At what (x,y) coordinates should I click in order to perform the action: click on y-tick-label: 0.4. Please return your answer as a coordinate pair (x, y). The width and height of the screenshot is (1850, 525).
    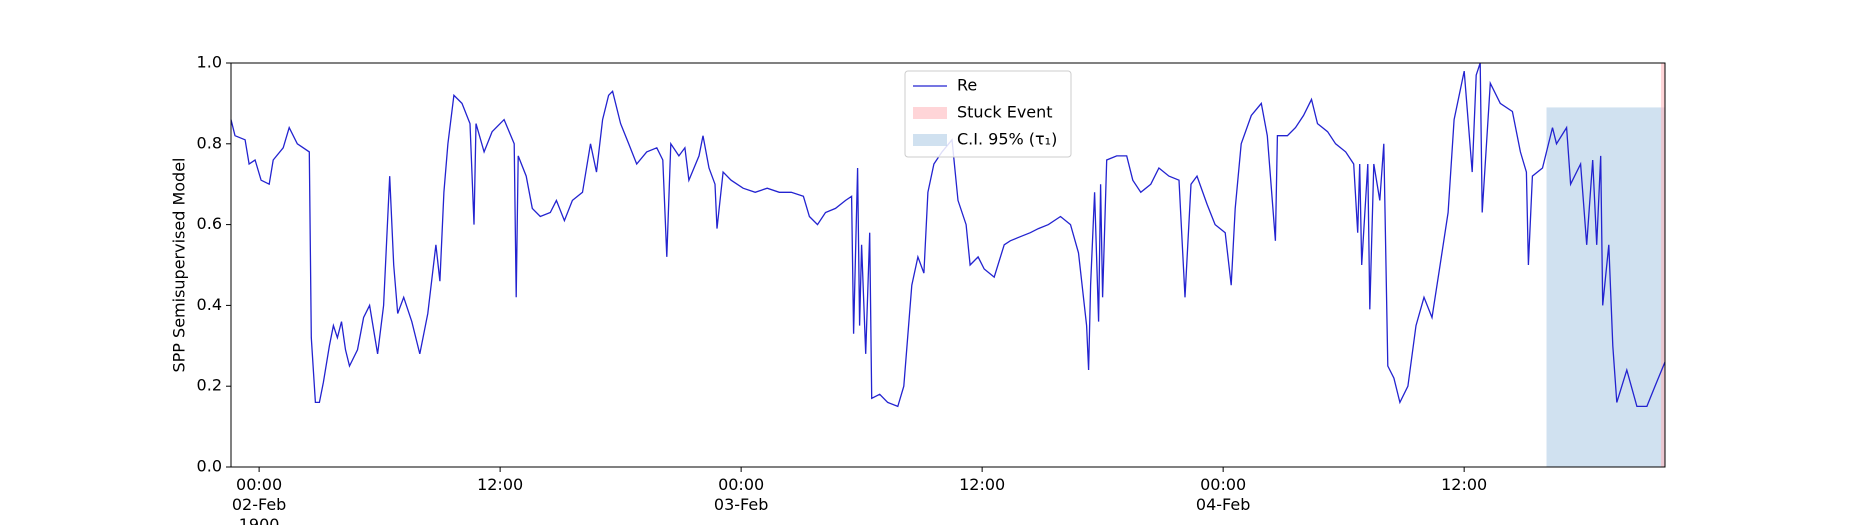
    Looking at the image, I should click on (209, 304).